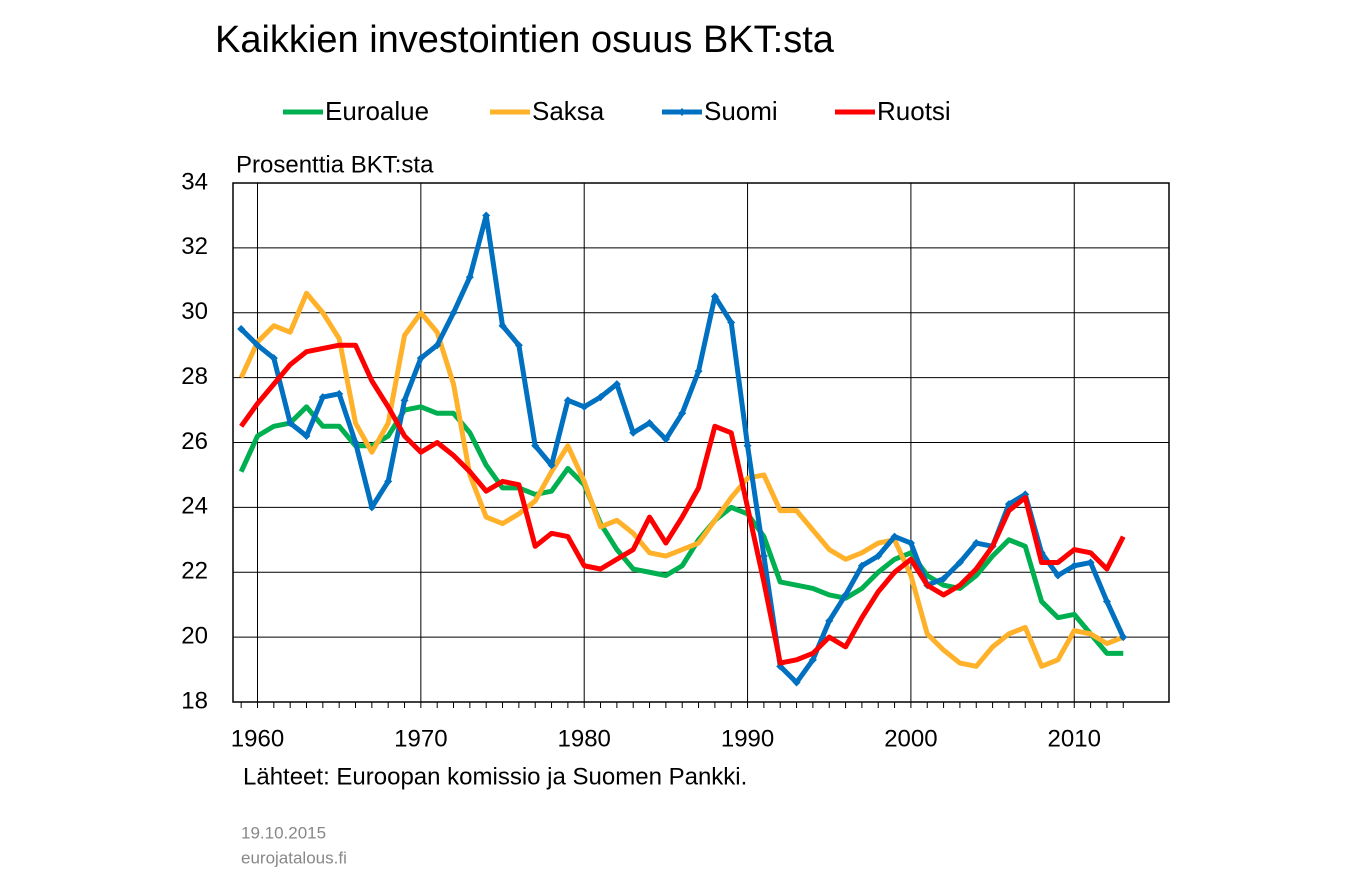 This screenshot has height=880, width=1346. I want to click on y-tick-label: 24, so click(194, 506).